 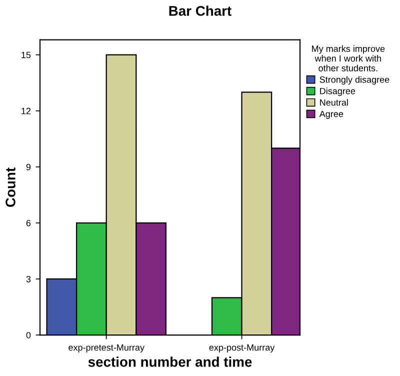 What do you see at coordinates (28, 223) in the screenshot?
I see `y-tick-label: 6` at bounding box center [28, 223].